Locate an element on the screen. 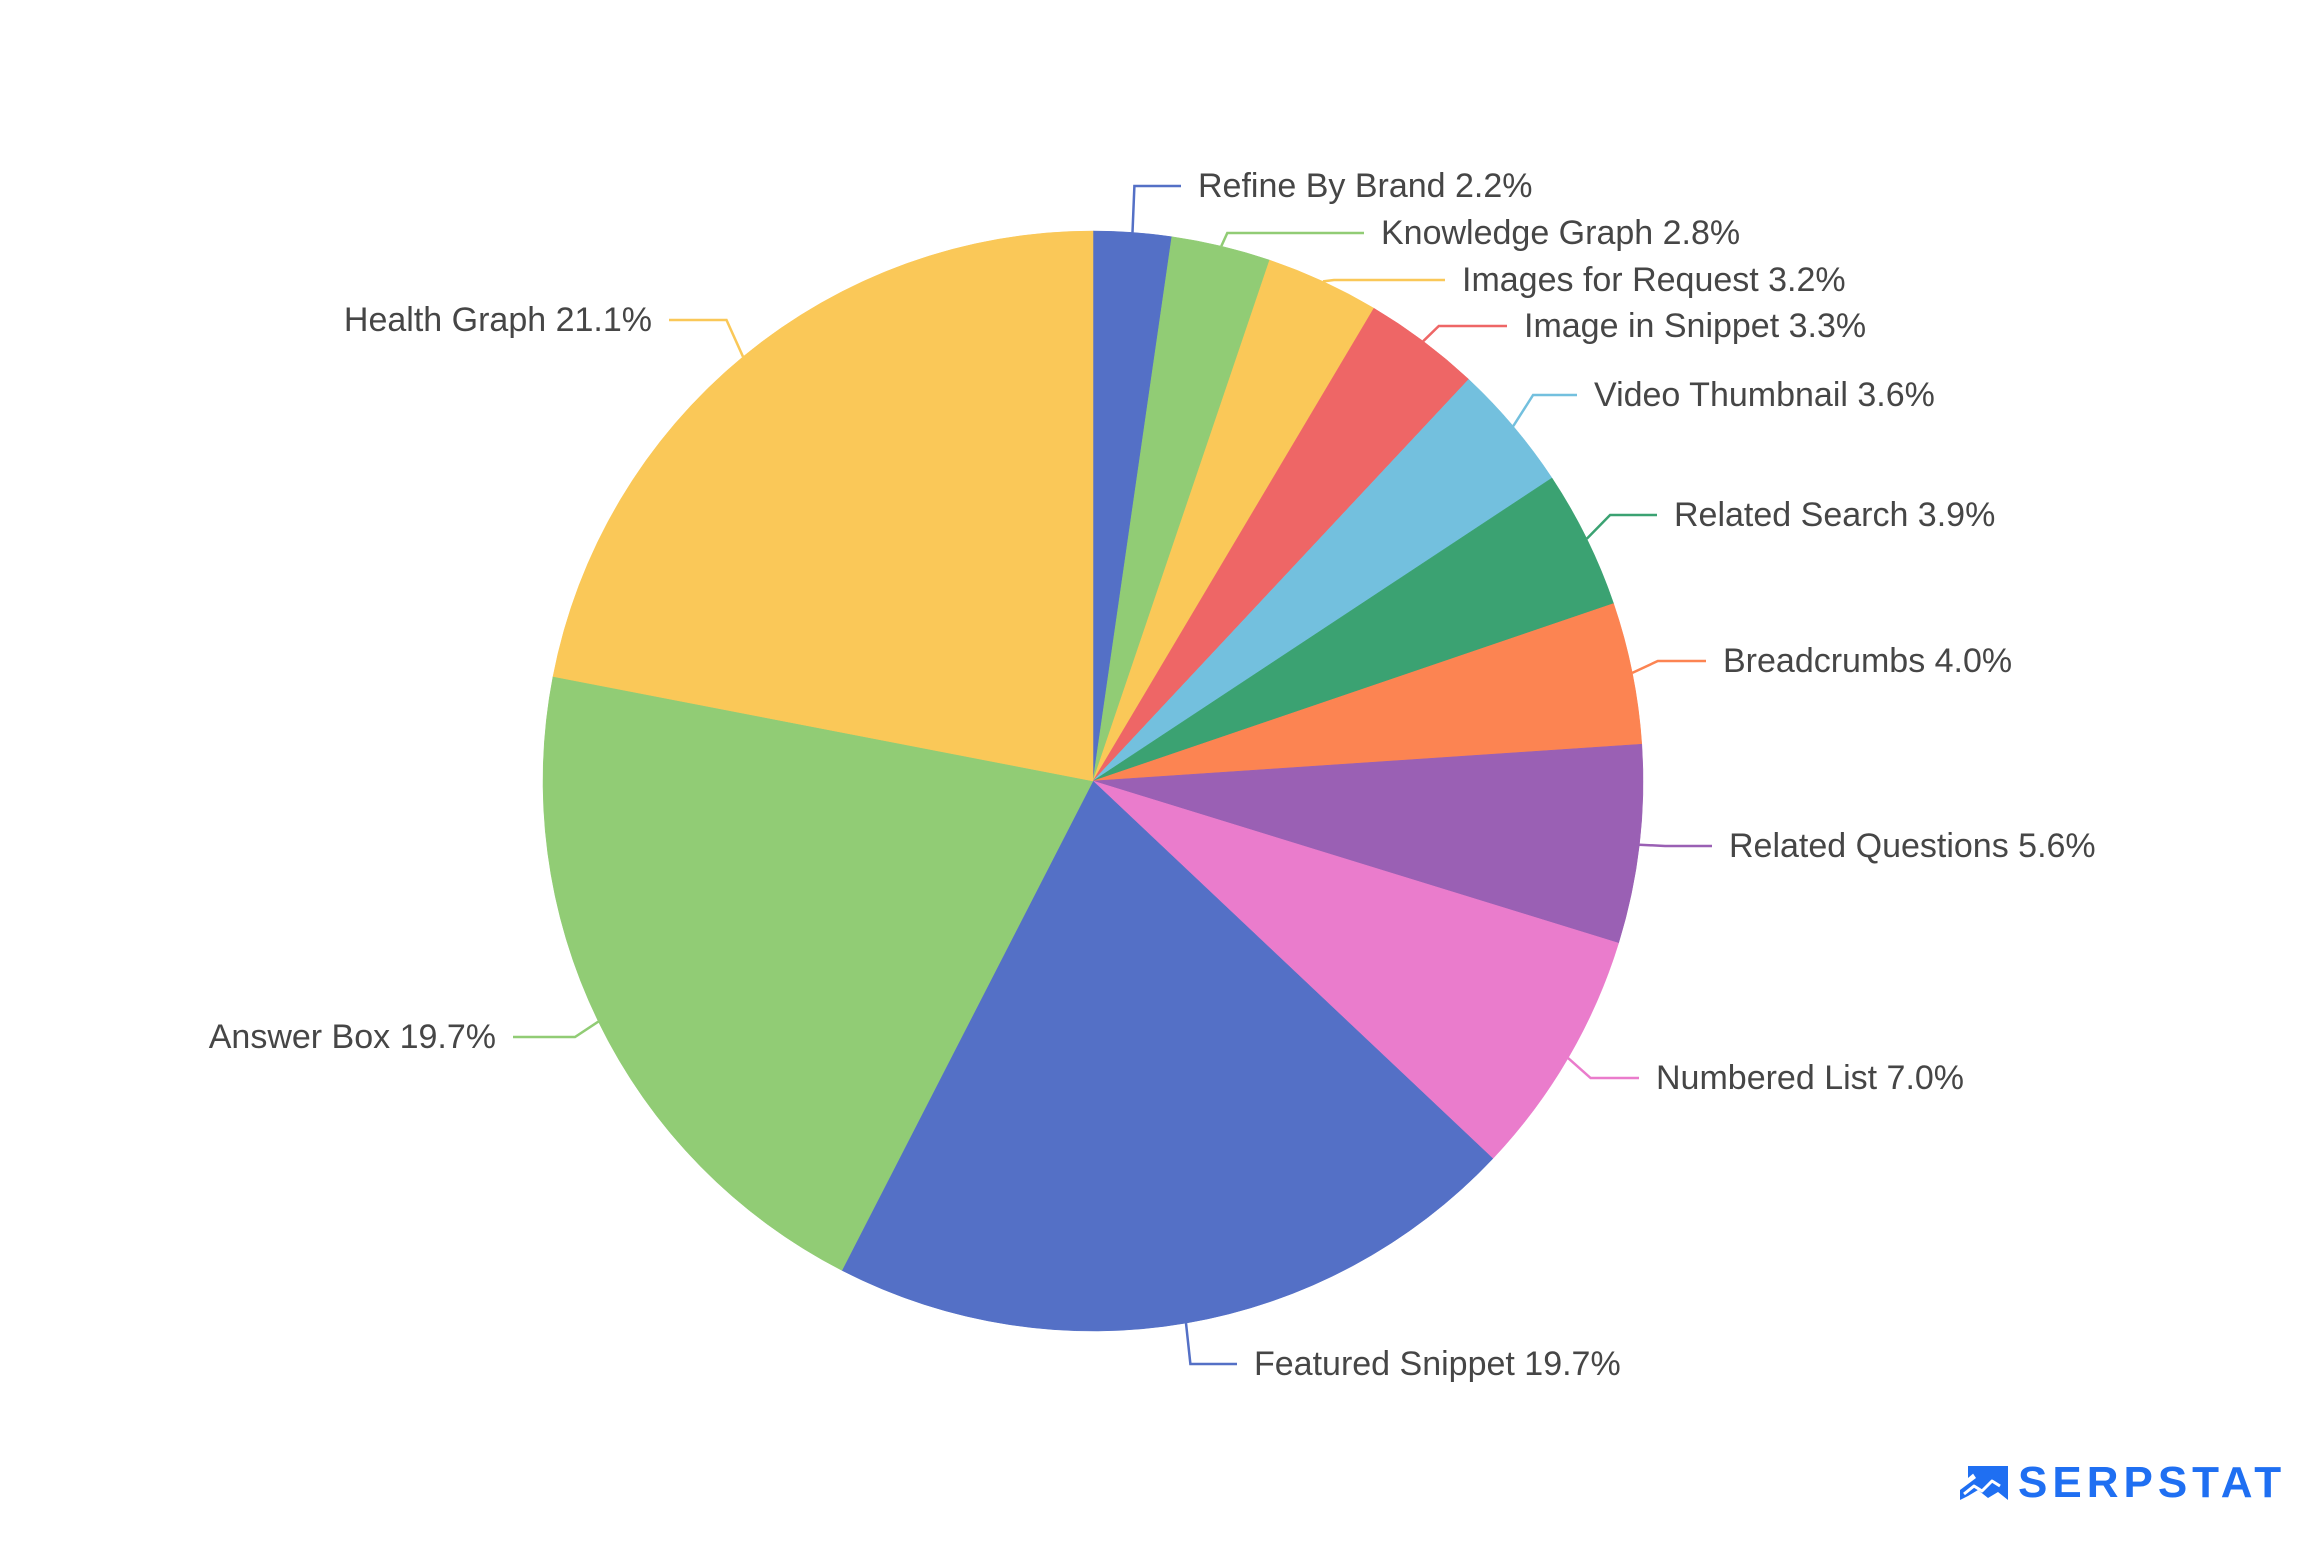  slice-label: Refine By Brand 2.2% is located at coordinates (1365, 186).